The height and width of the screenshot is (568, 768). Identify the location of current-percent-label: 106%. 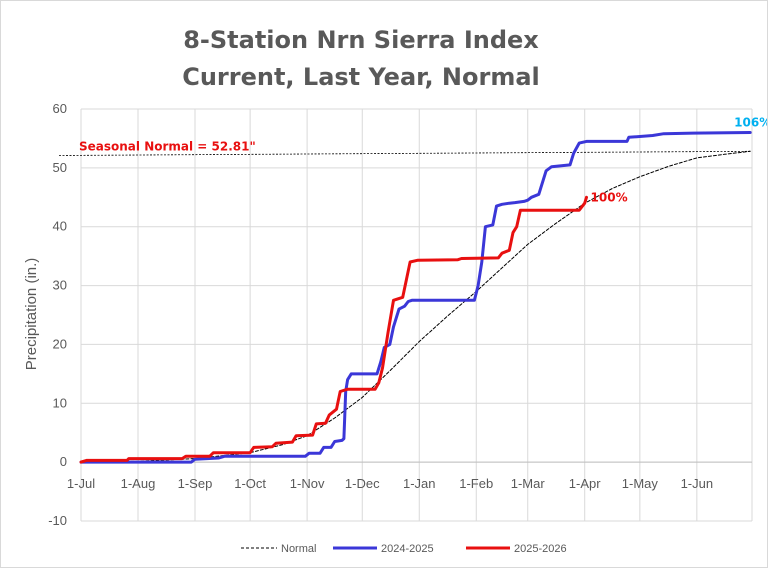
(750, 123).